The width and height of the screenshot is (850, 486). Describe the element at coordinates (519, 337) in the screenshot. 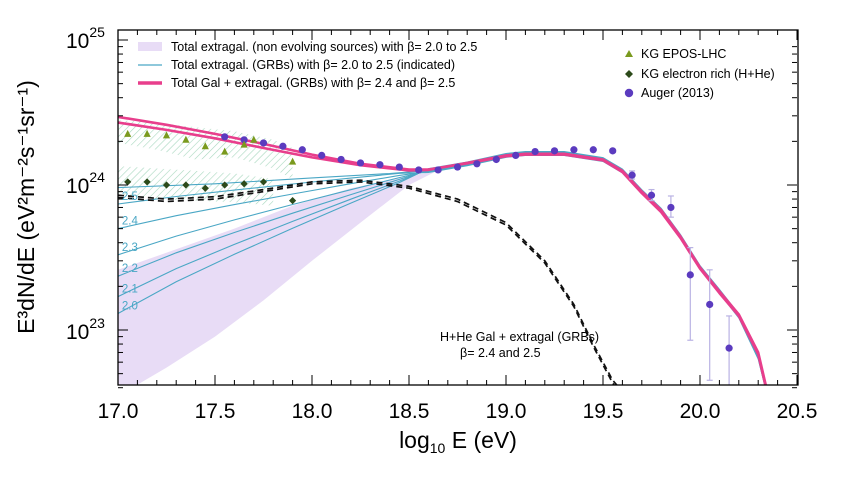

I see `annotation-line: H+He Gal + extragal (GRBs)` at that location.